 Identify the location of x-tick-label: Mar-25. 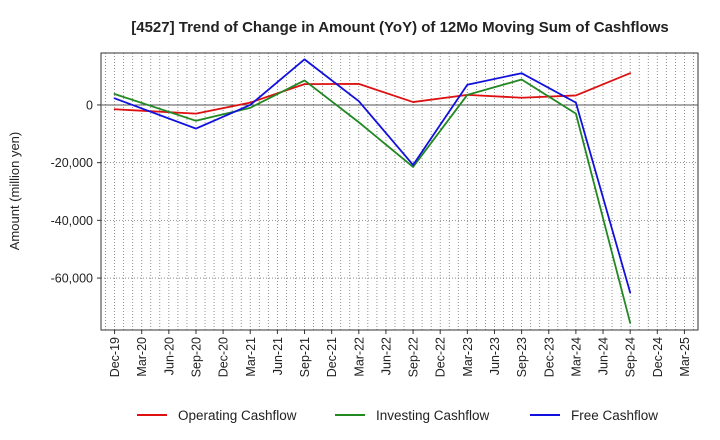
(685, 357).